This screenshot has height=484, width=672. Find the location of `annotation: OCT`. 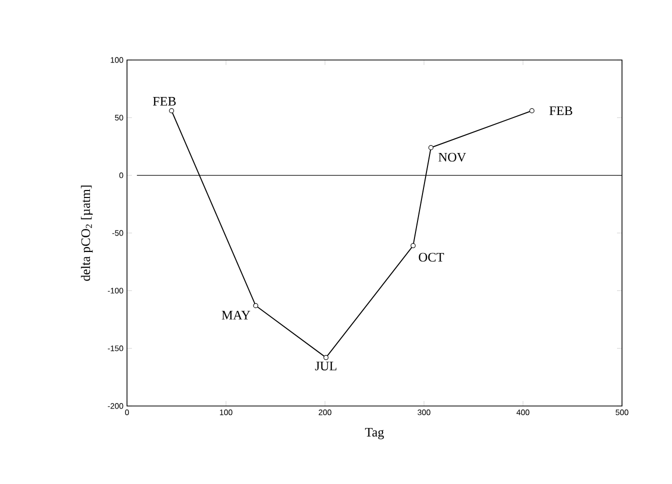

annotation: OCT is located at coordinates (431, 257).